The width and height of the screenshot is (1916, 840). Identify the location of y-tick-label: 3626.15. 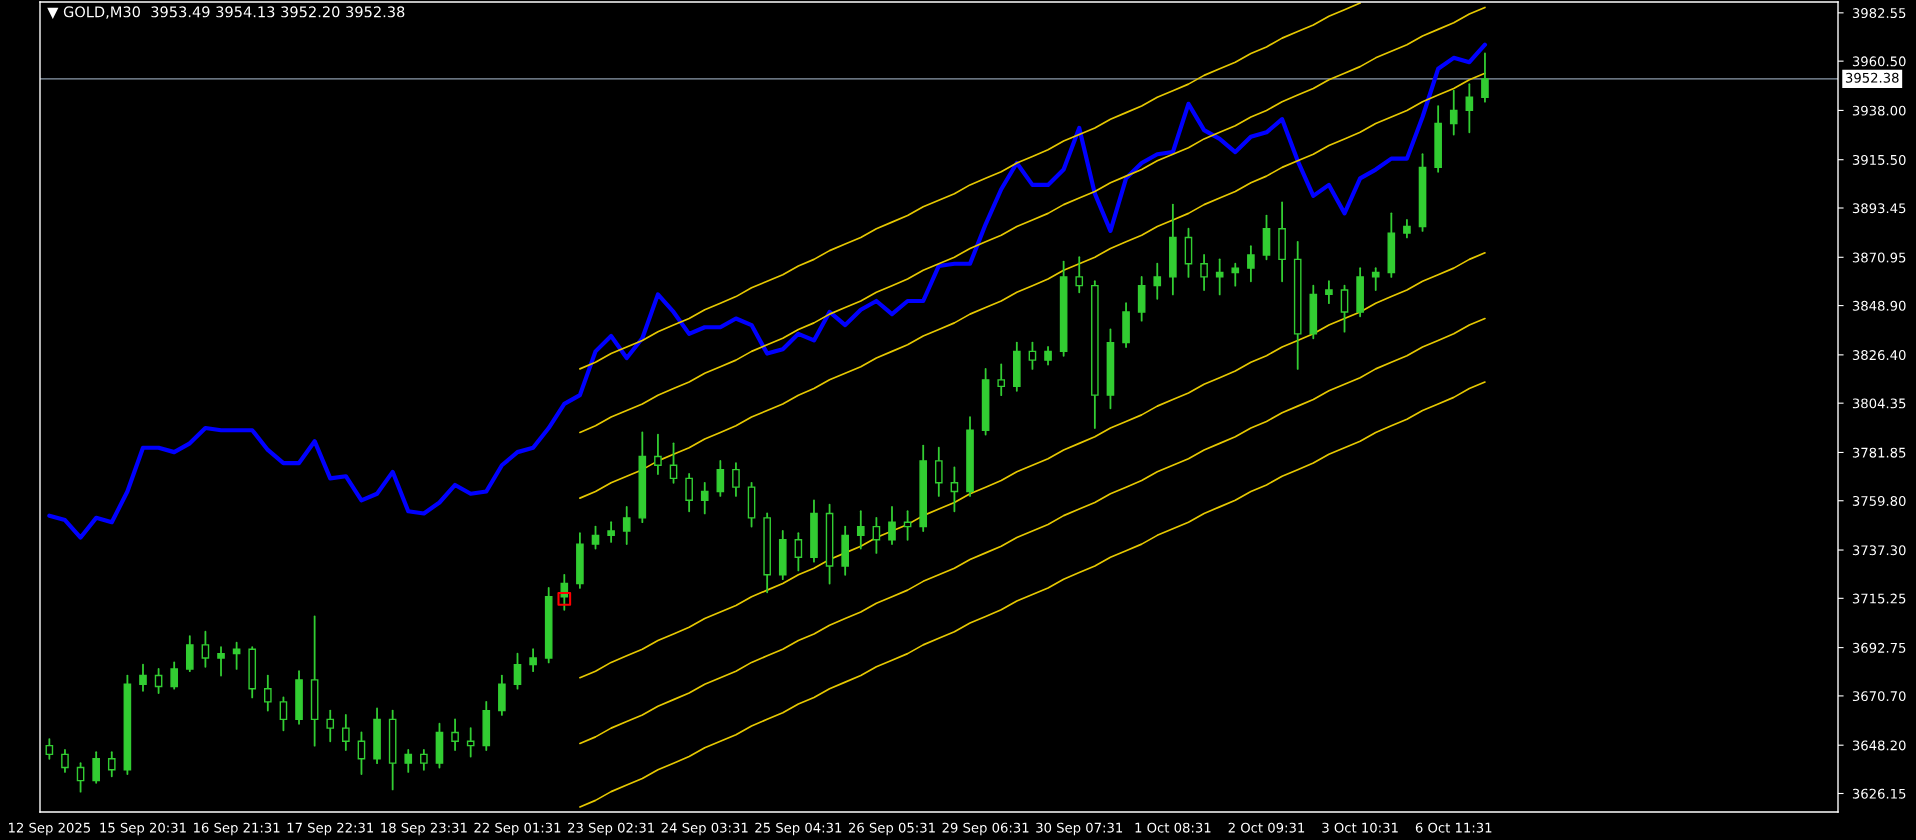
(1879, 793).